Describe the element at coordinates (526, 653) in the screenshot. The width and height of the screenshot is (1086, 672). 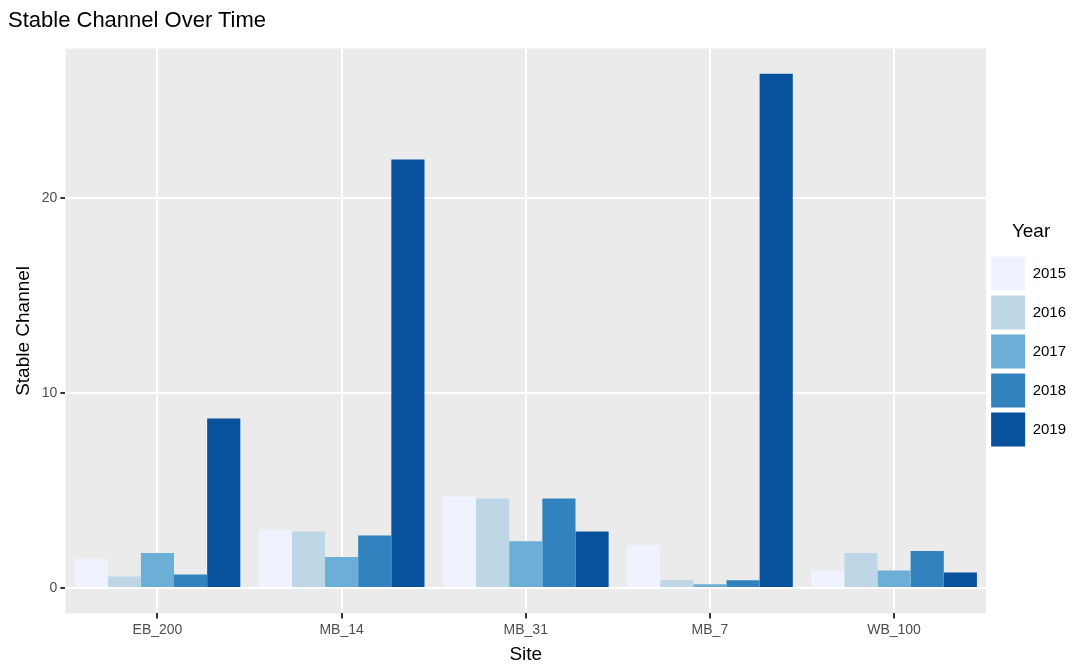
I see `x-axis-title: Site` at that location.